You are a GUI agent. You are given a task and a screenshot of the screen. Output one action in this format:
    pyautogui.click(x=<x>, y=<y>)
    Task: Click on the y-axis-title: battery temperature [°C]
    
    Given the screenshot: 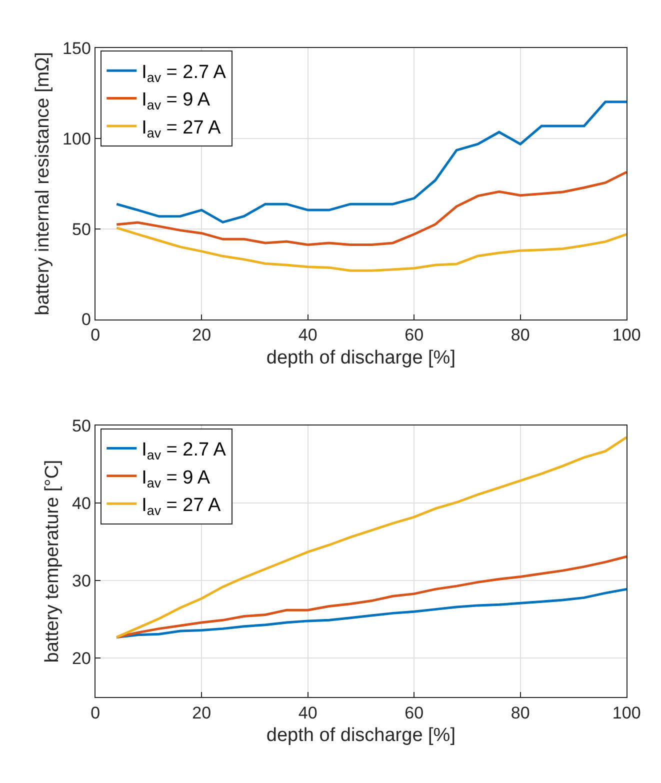 What is the action you would take?
    pyautogui.click(x=52, y=561)
    